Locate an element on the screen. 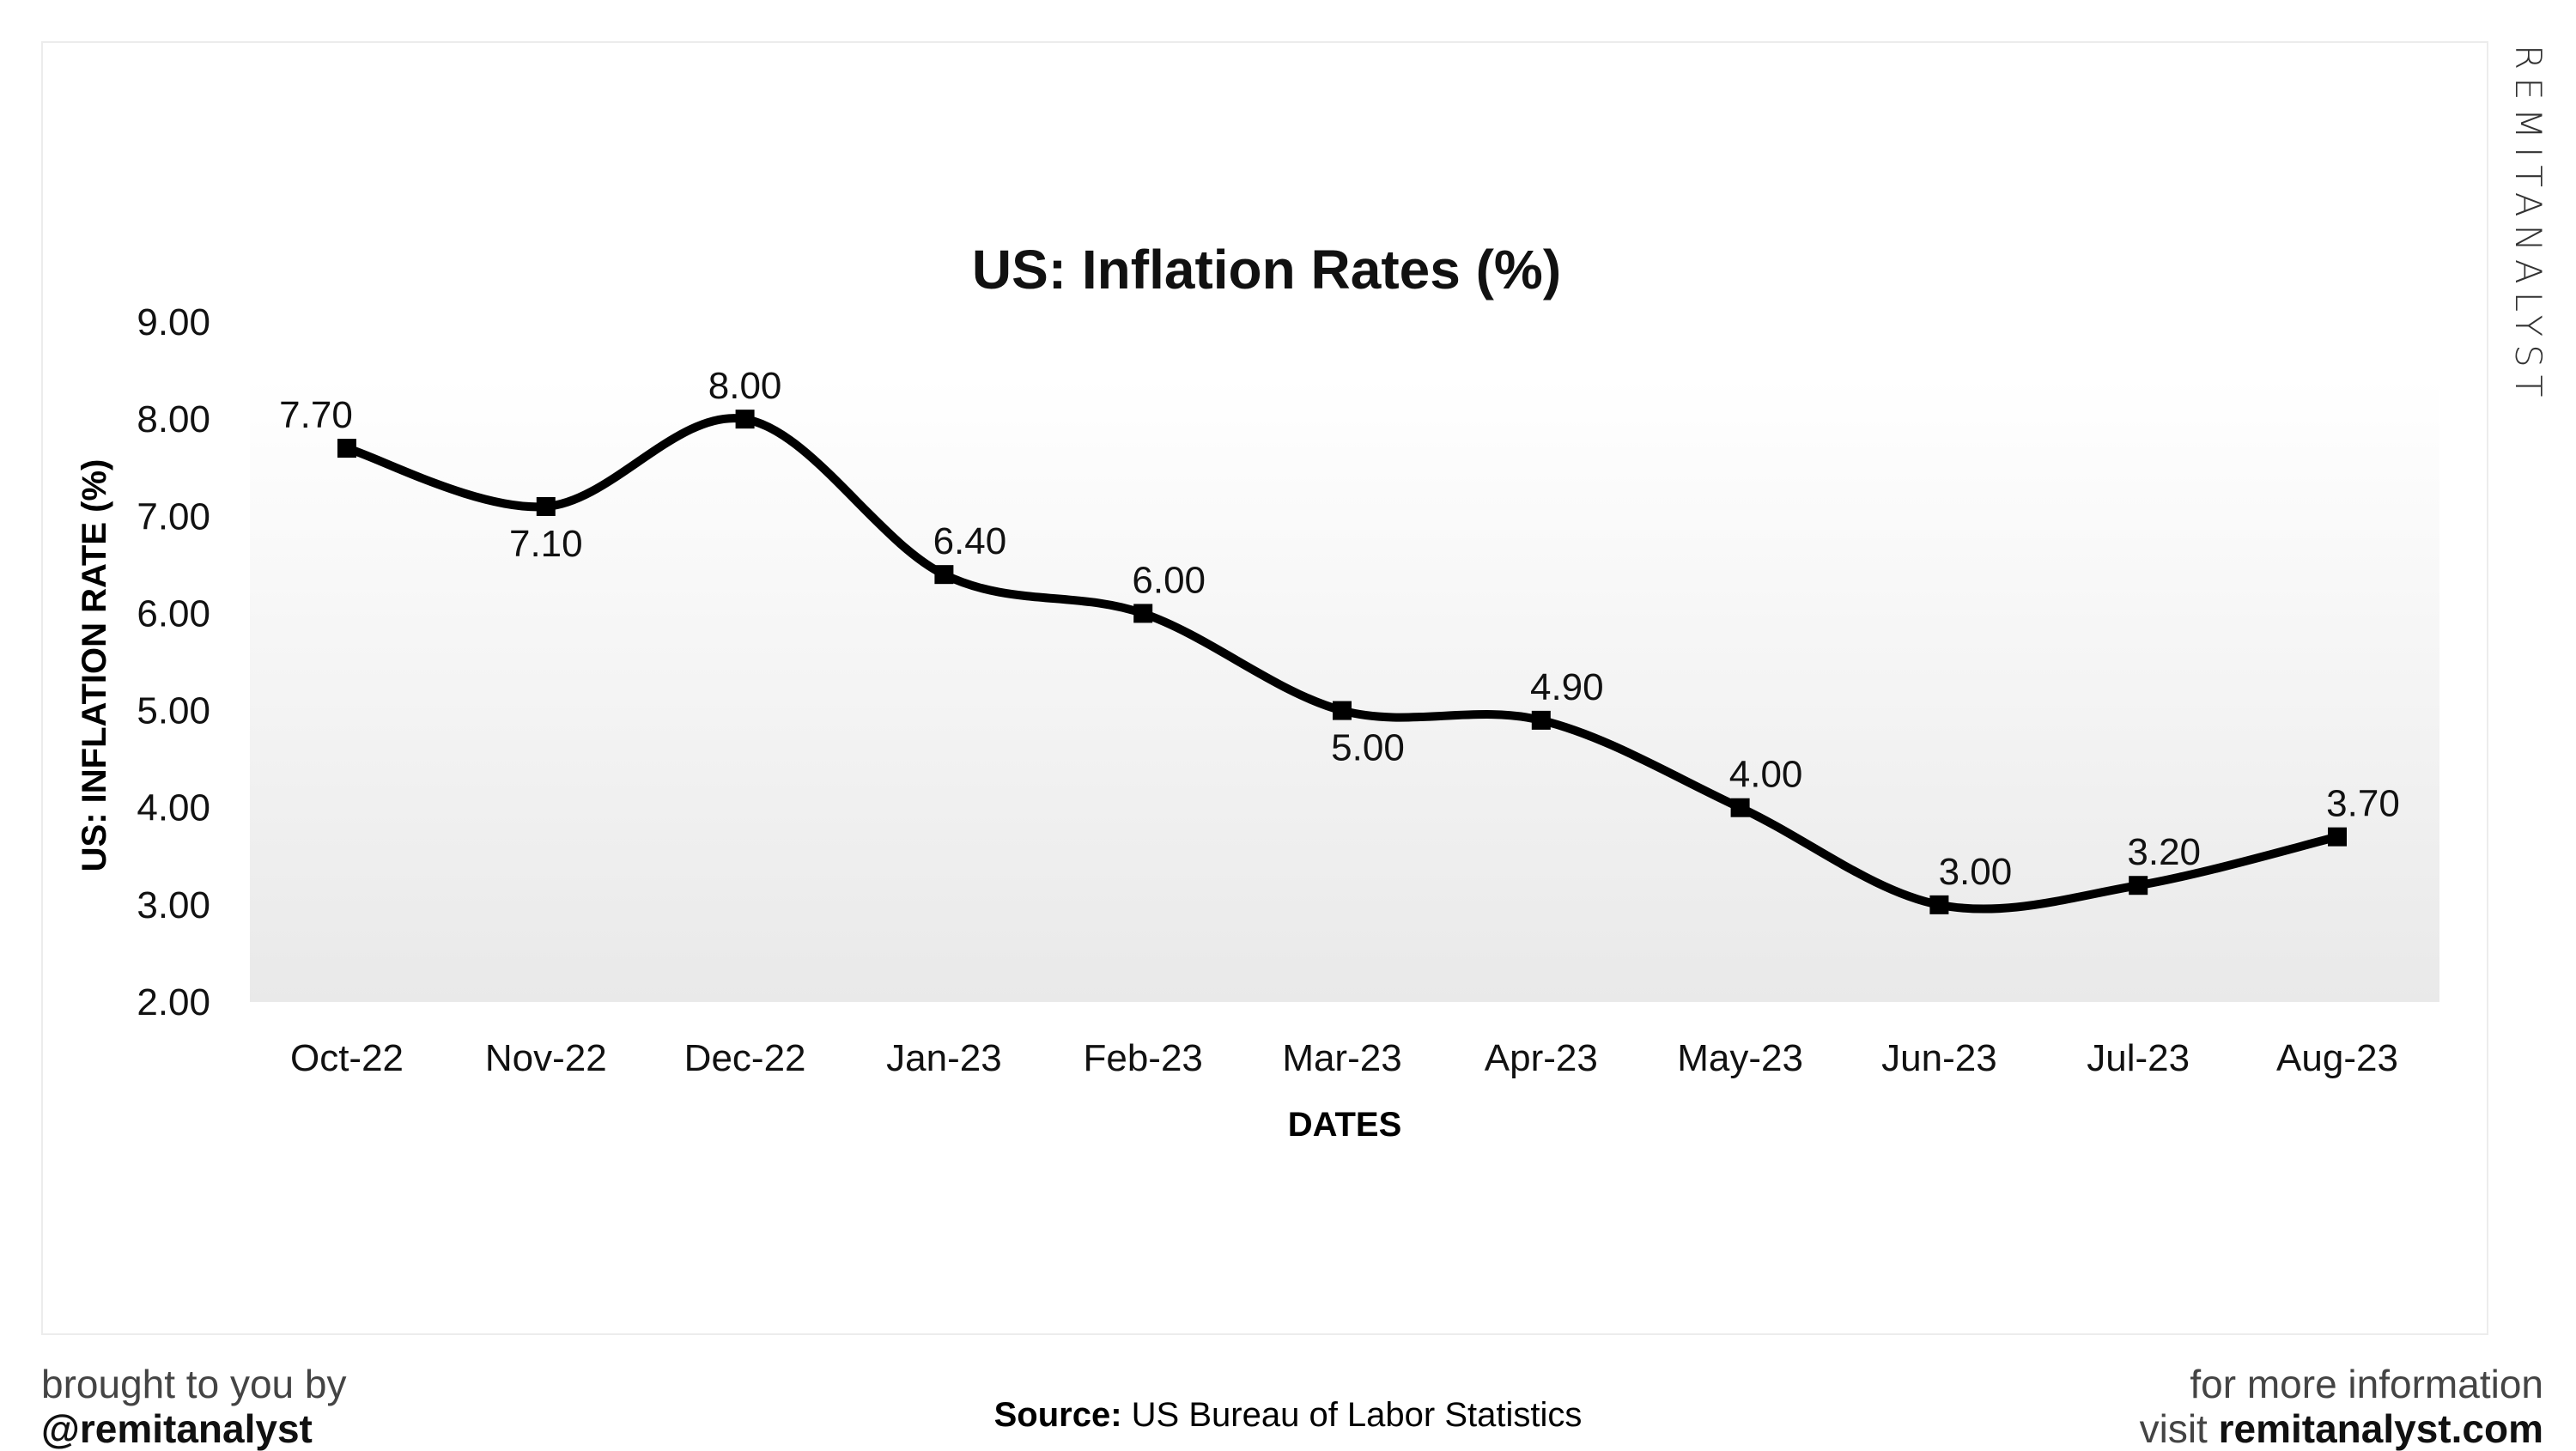 This screenshot has height=1451, width=2576. y-axis-title: US: INFLATION RATE (%) is located at coordinates (94, 665).